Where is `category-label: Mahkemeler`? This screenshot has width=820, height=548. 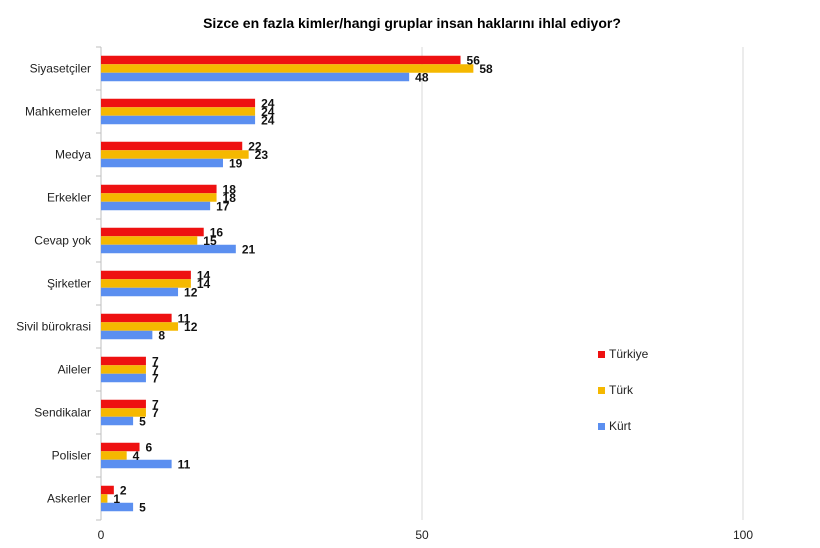
category-label: Mahkemeler is located at coordinates (58, 112).